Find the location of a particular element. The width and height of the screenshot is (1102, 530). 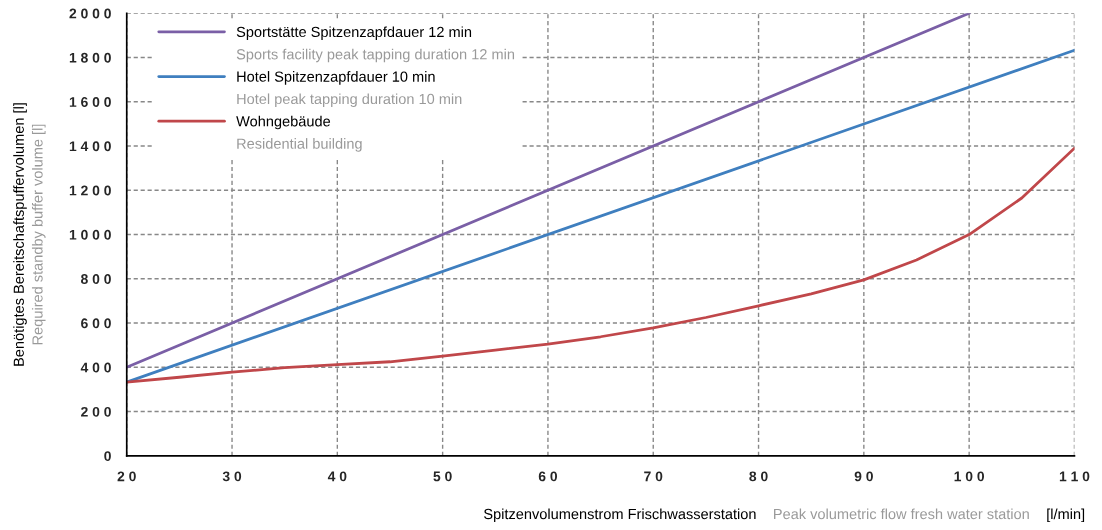

legend-label: Wohngebäude Residential building is located at coordinates (299, 133).